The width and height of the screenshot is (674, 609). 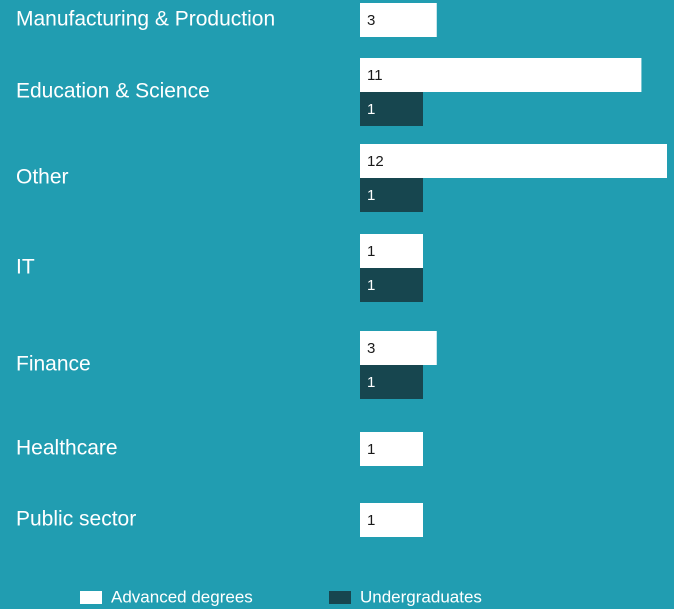 I want to click on category-label: Other, so click(x=42, y=177).